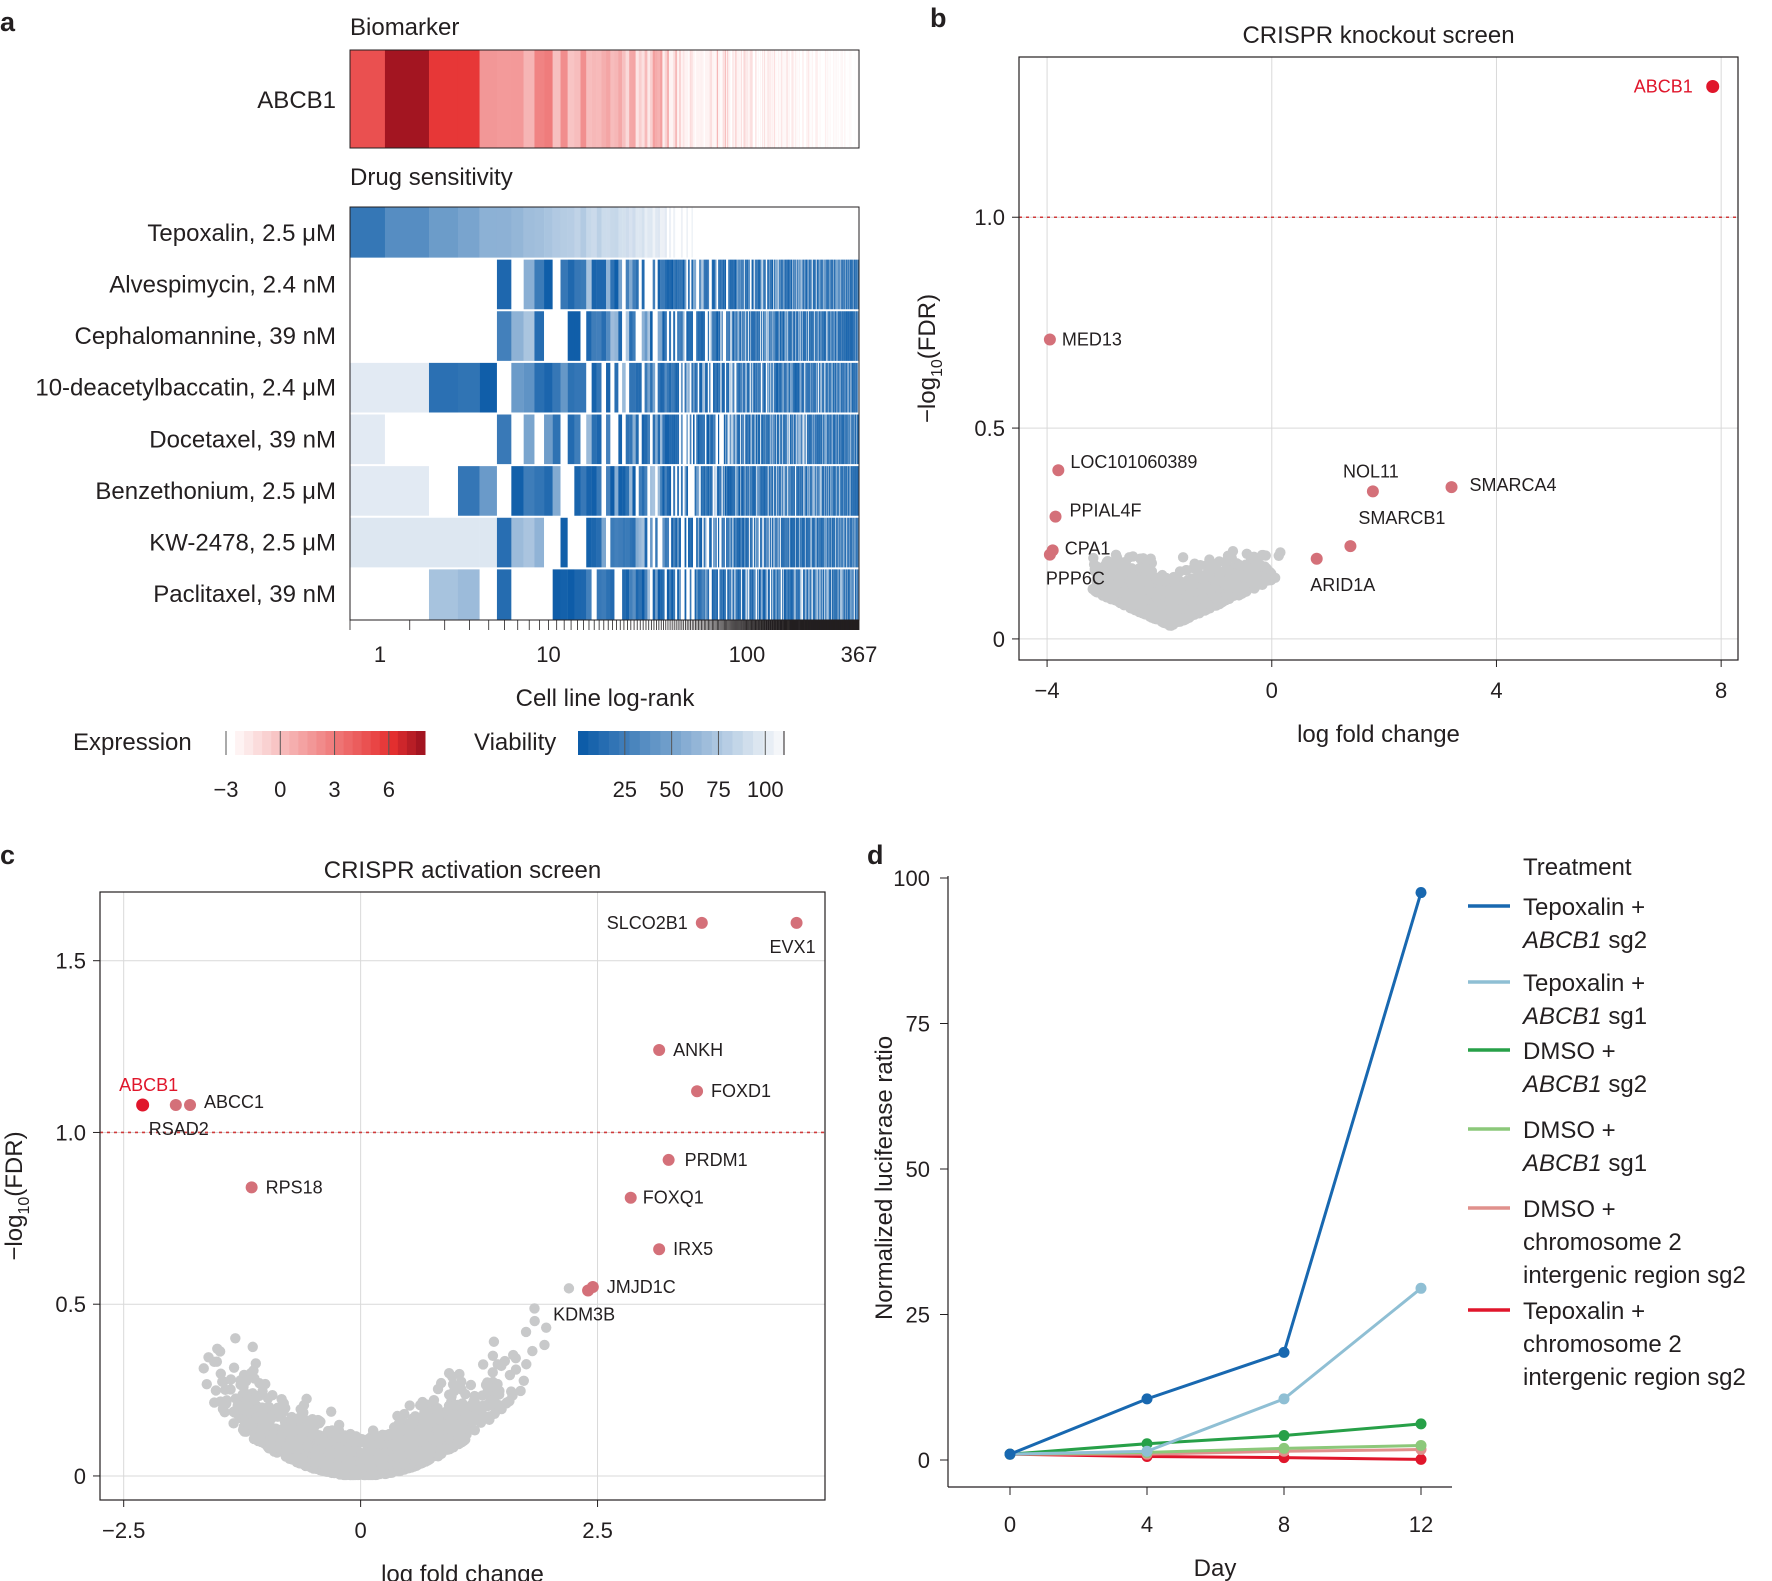  I want to click on chart-title: CRISPR knockout screen, so click(1378, 35).